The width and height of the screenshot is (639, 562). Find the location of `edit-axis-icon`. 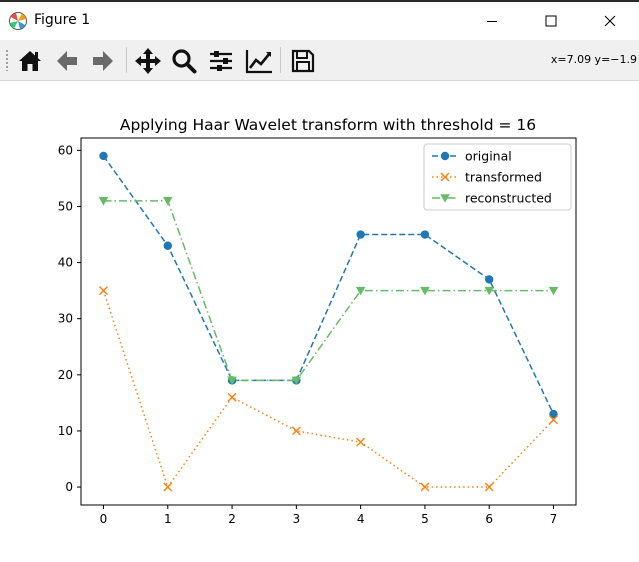

edit-axis-icon is located at coordinates (258, 62).